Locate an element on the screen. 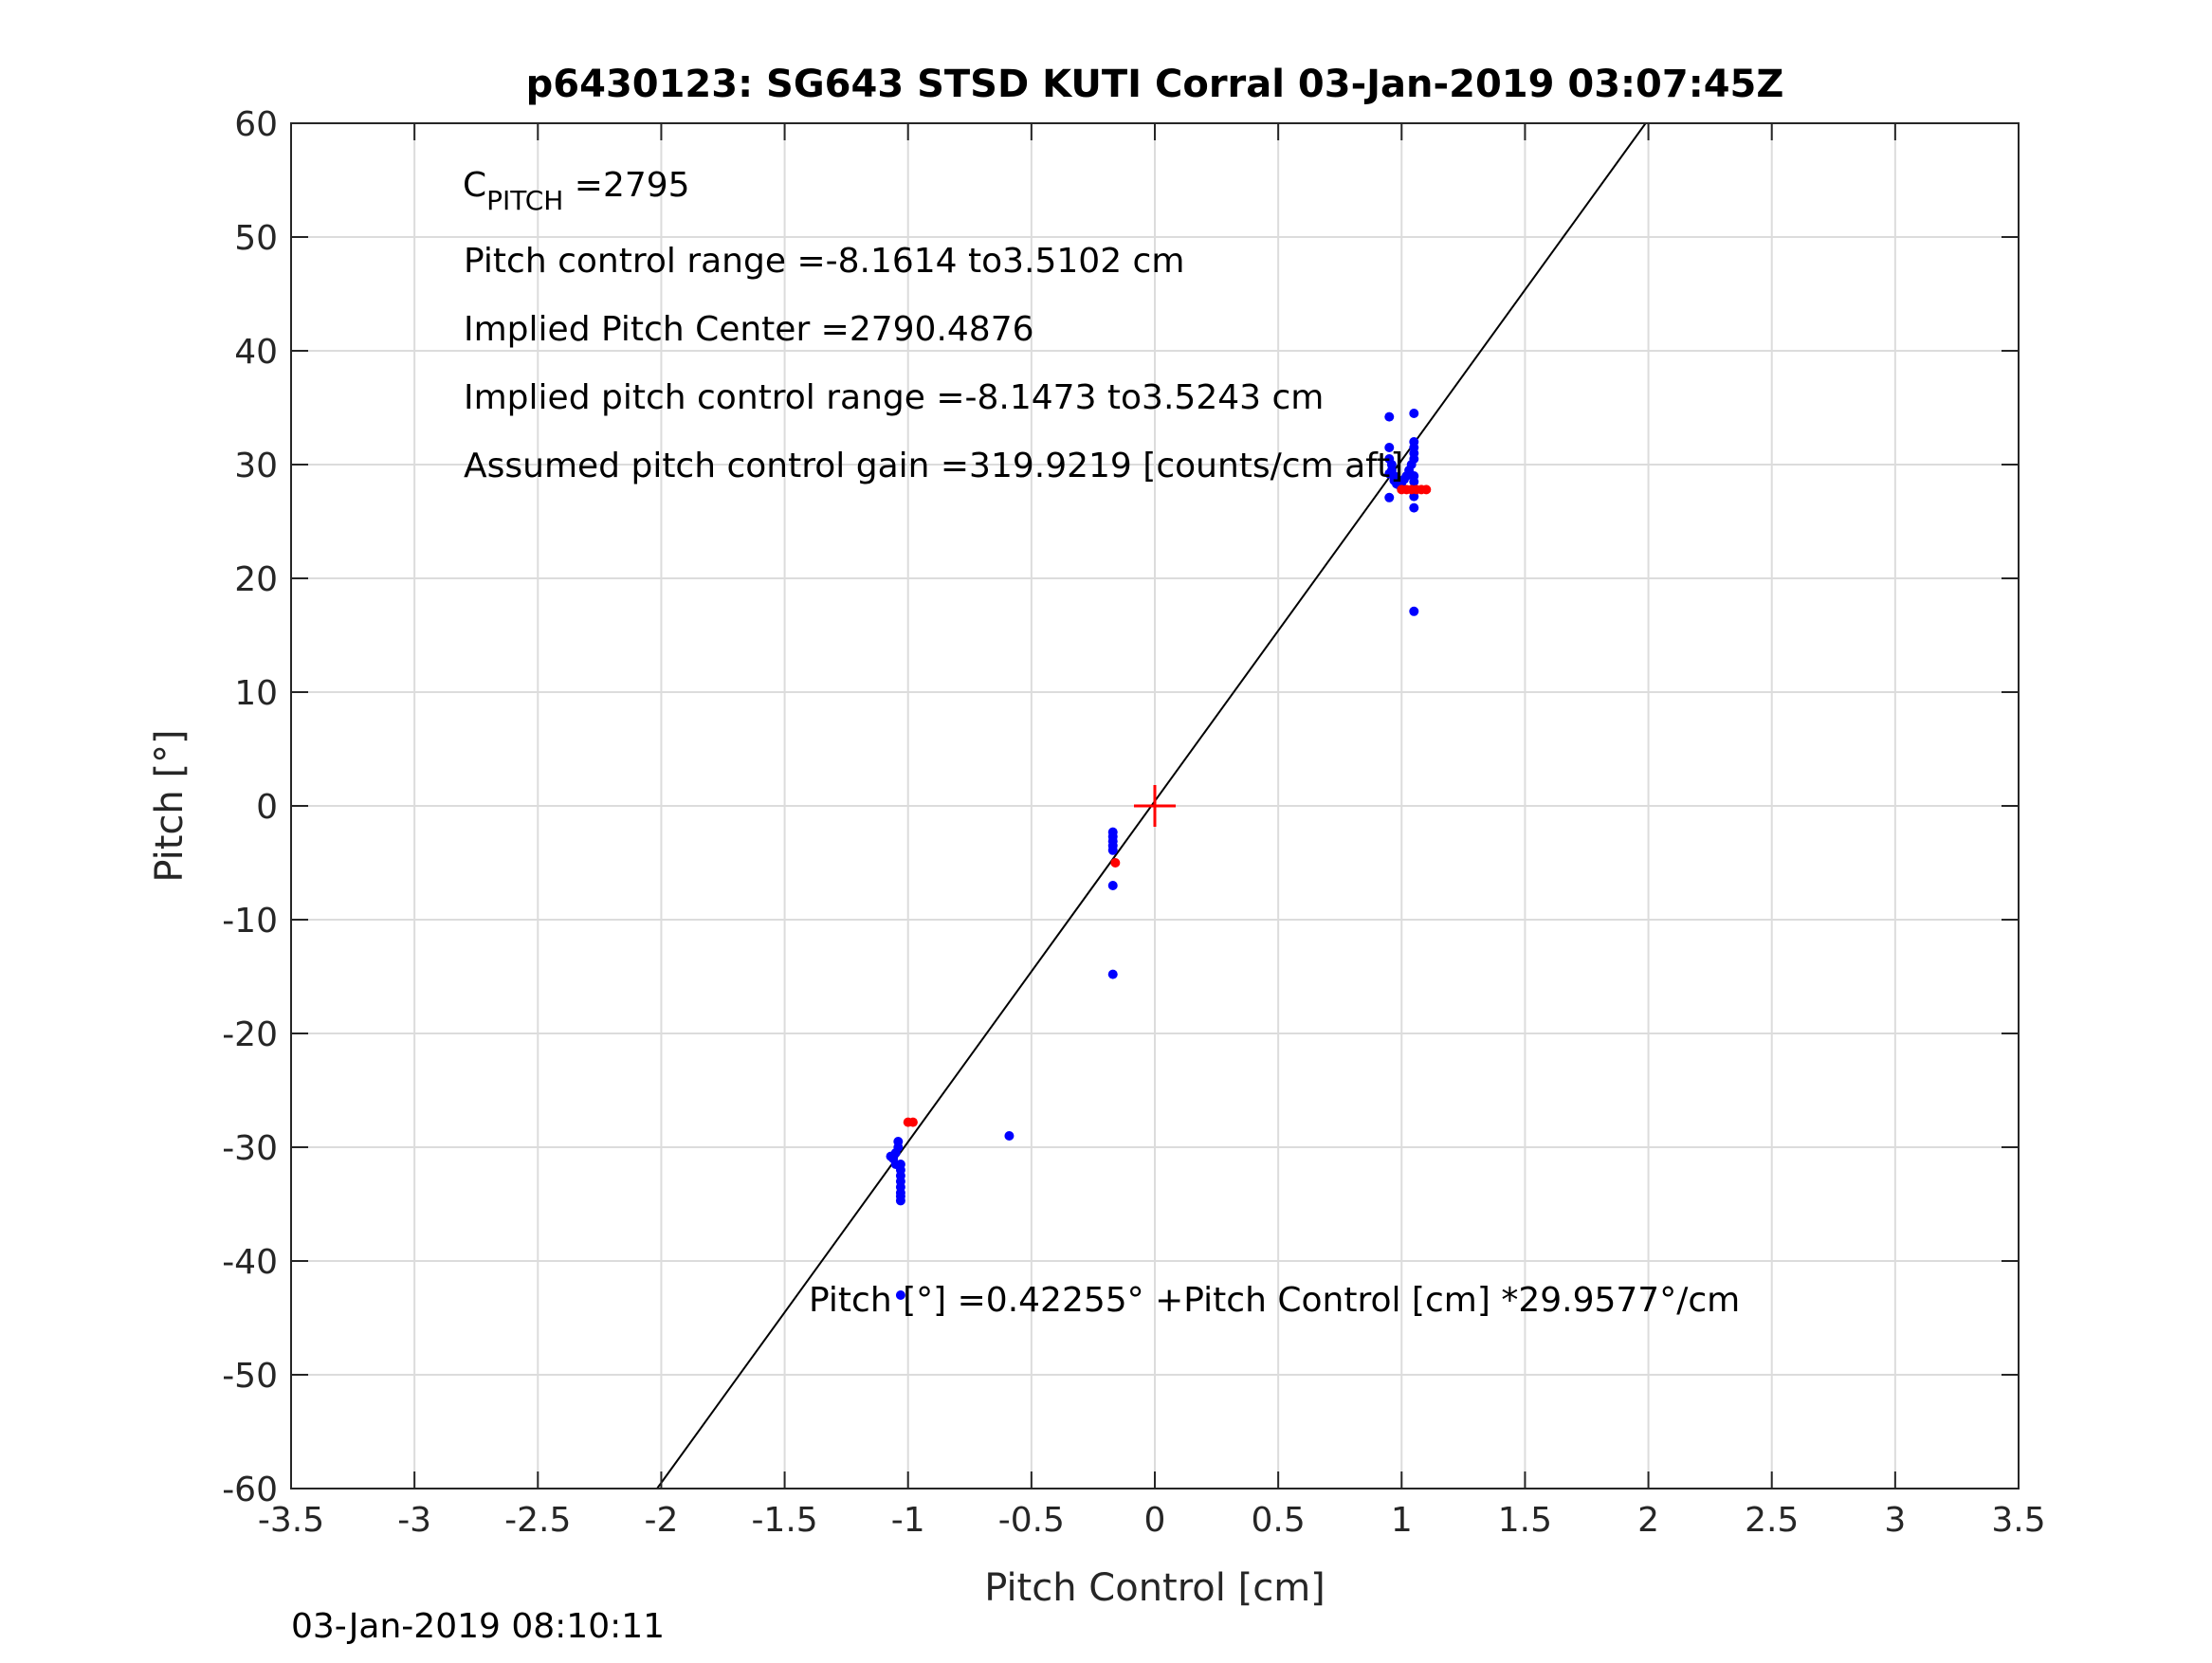 The width and height of the screenshot is (2212, 1663). x-tick-label: -2.5 is located at coordinates (537, 1520).